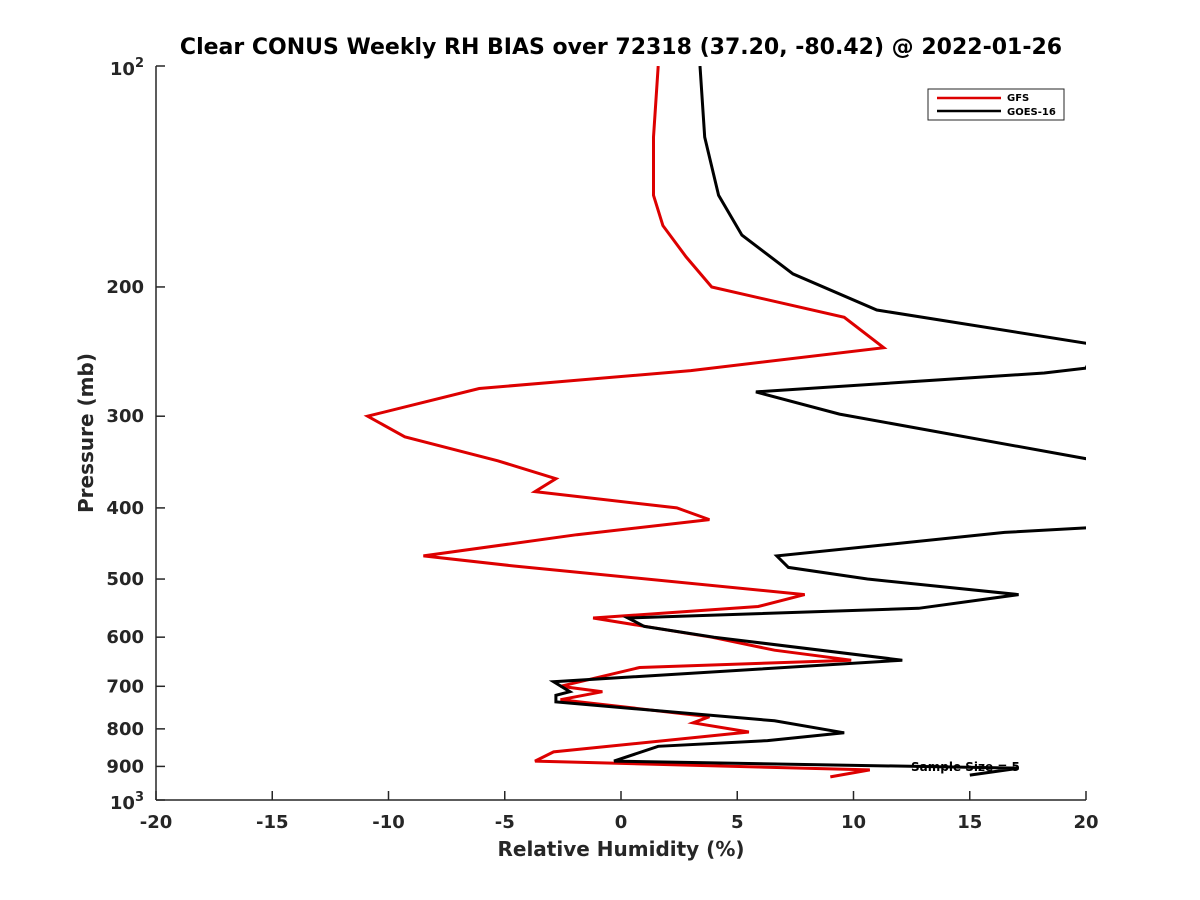 The width and height of the screenshot is (1200, 900). What do you see at coordinates (125, 579) in the screenshot?
I see `y-tick-label: 500` at bounding box center [125, 579].